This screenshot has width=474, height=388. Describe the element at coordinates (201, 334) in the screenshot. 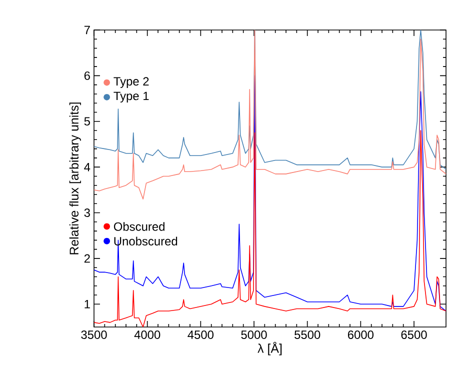

I see `x-tick-label: 4500` at that location.